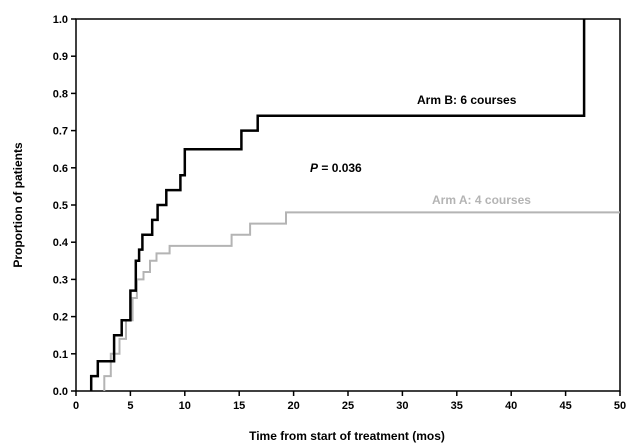  Describe the element at coordinates (347, 436) in the screenshot. I see `x-axis-title: Time from start of treatment (mos)` at that location.